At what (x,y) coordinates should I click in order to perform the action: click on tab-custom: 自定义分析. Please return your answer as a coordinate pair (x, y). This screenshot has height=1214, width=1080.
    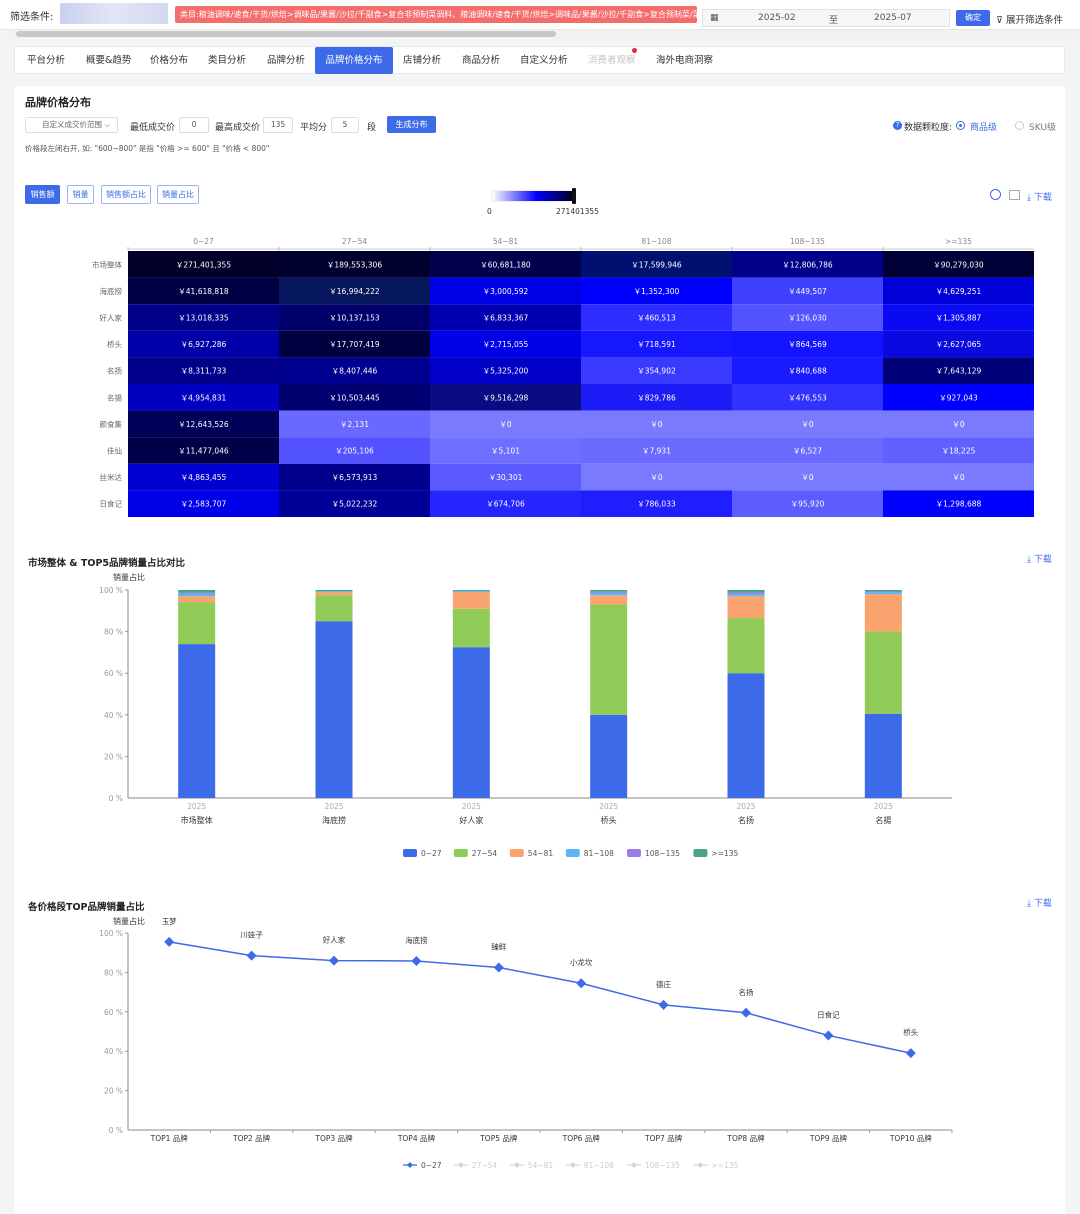
    Looking at the image, I should click on (544, 60).